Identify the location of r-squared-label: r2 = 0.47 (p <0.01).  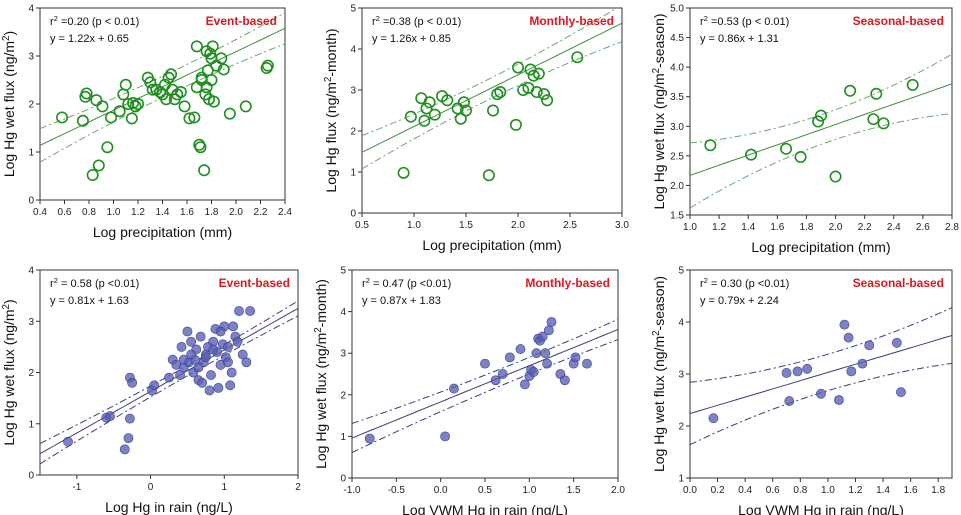
(406, 283).